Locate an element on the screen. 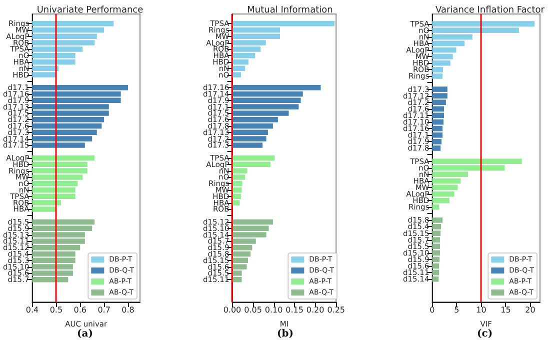 This screenshot has width=550, height=346. chart-title: Variance Inflation Factor is located at coordinates (490, 11).